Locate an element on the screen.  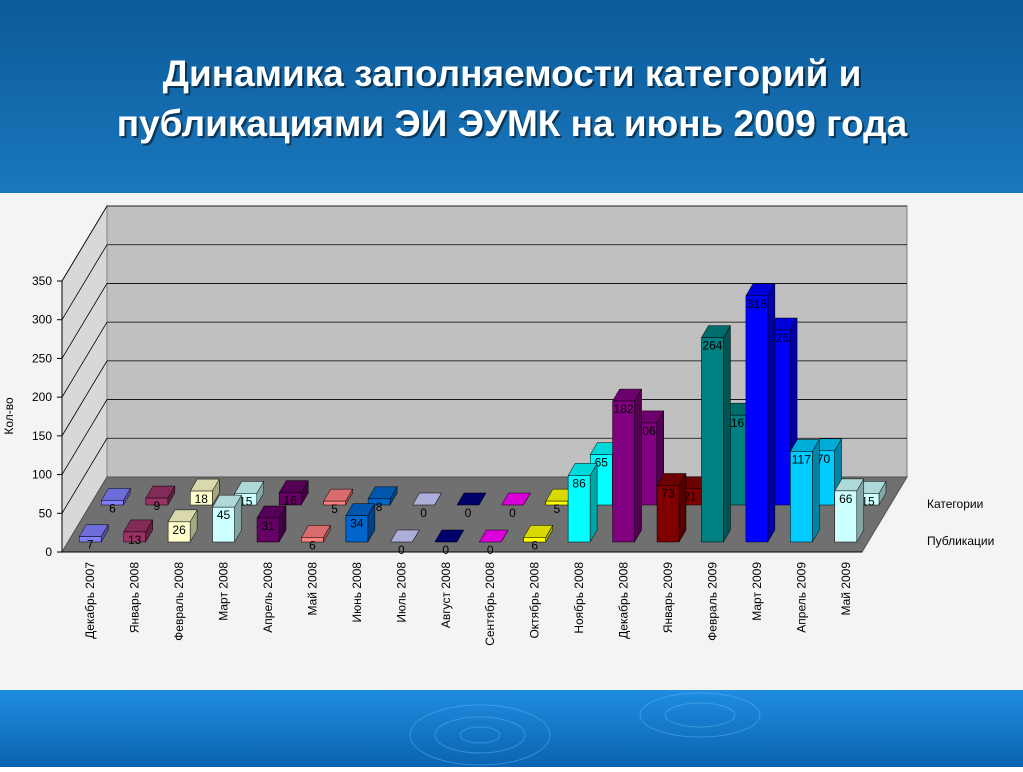
ripples is located at coordinates (585, 729).